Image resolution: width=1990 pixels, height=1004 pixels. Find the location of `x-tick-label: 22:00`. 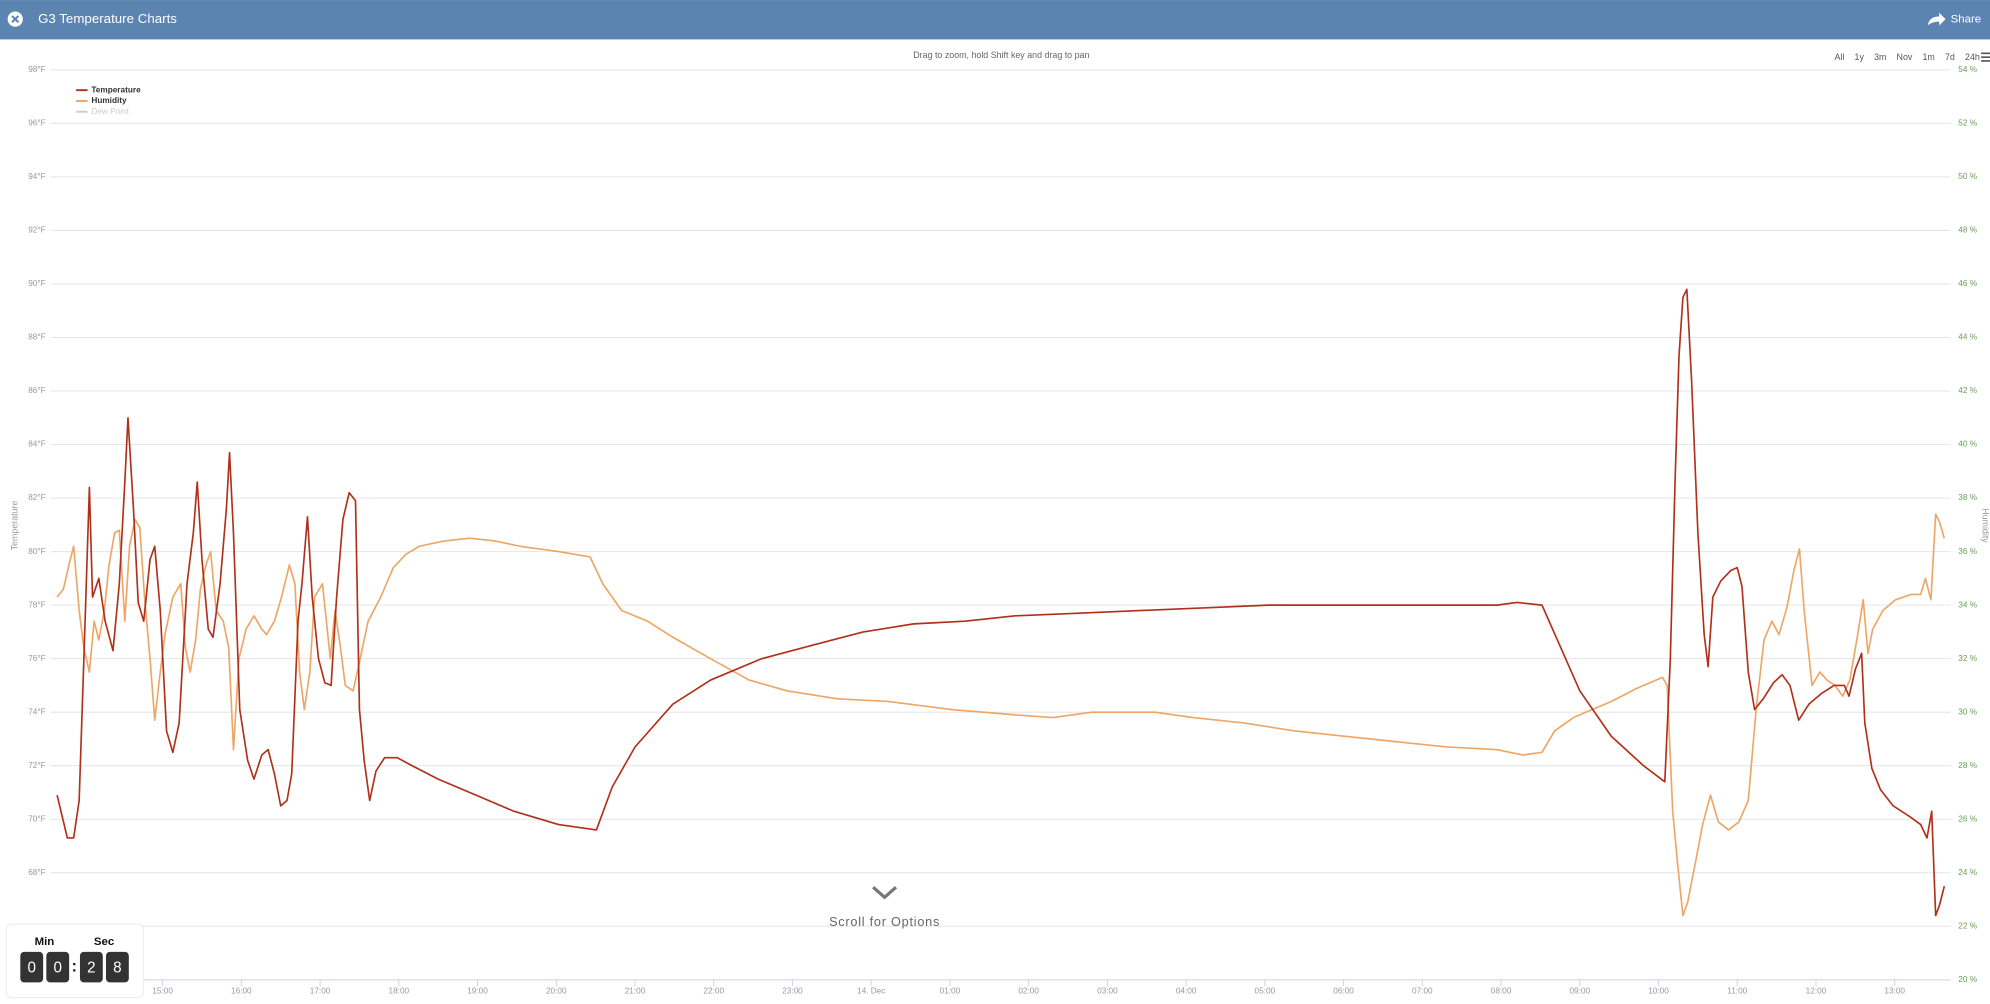

x-tick-label: 22:00 is located at coordinates (713, 990).